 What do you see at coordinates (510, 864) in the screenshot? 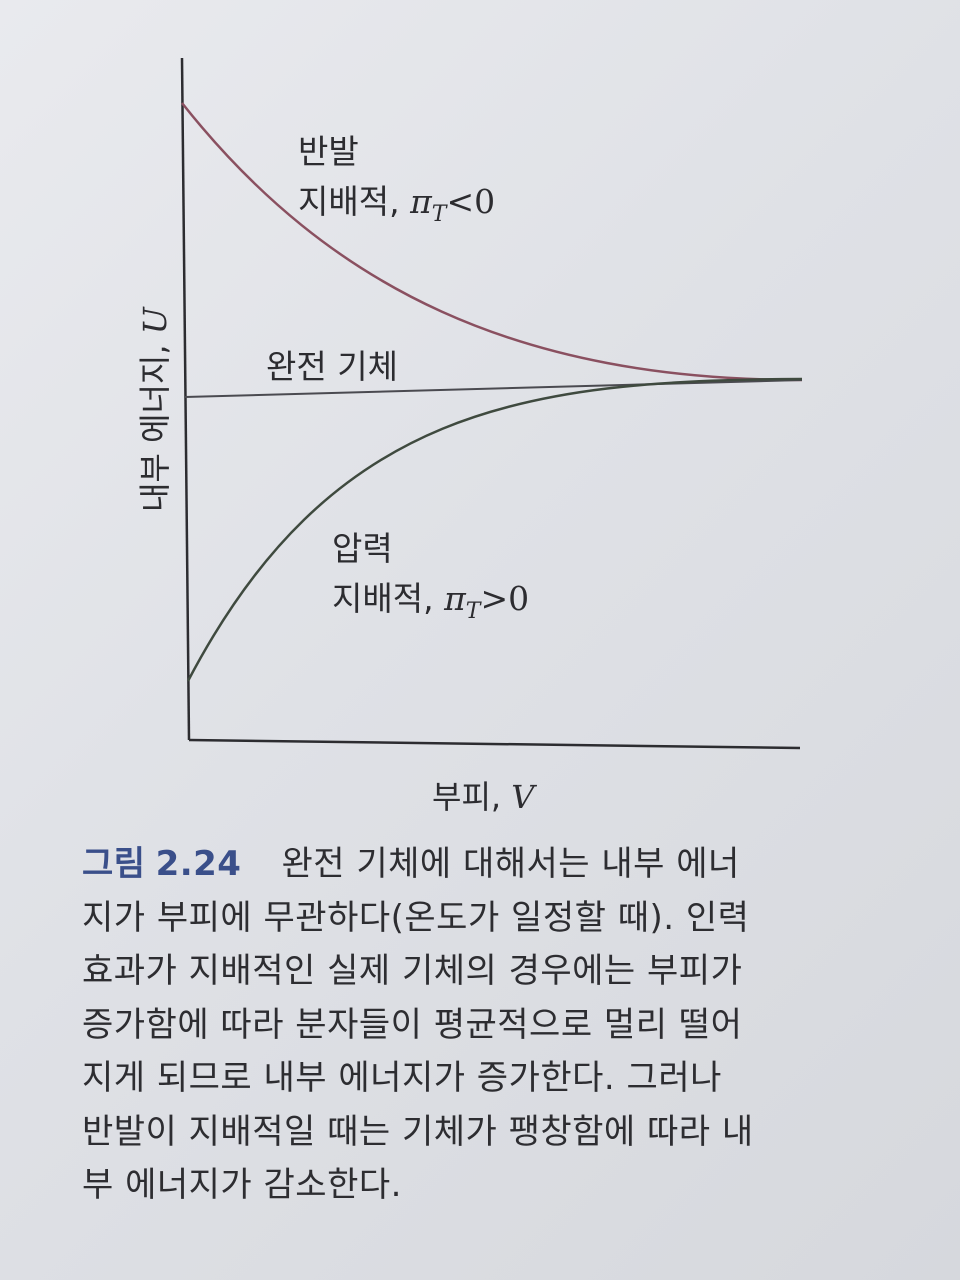
I see `caption-text-line: 완전 기체에 대해서는 내부 에너` at bounding box center [510, 864].